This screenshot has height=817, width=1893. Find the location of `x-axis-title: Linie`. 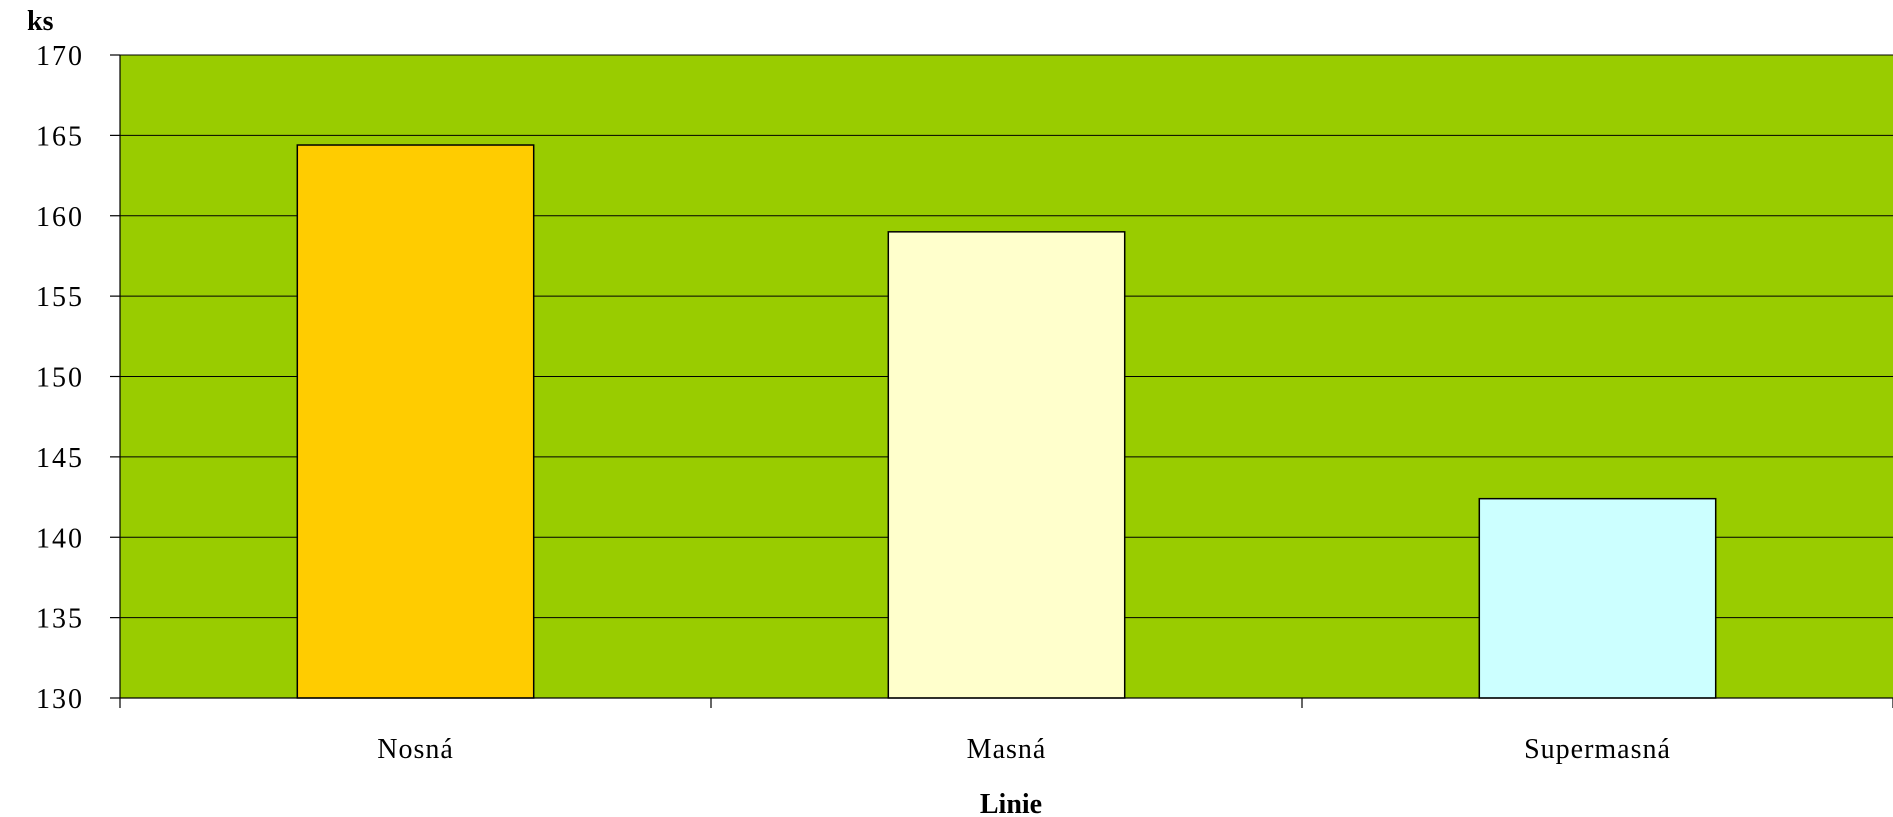

x-axis-title: Linie is located at coordinates (1011, 803).